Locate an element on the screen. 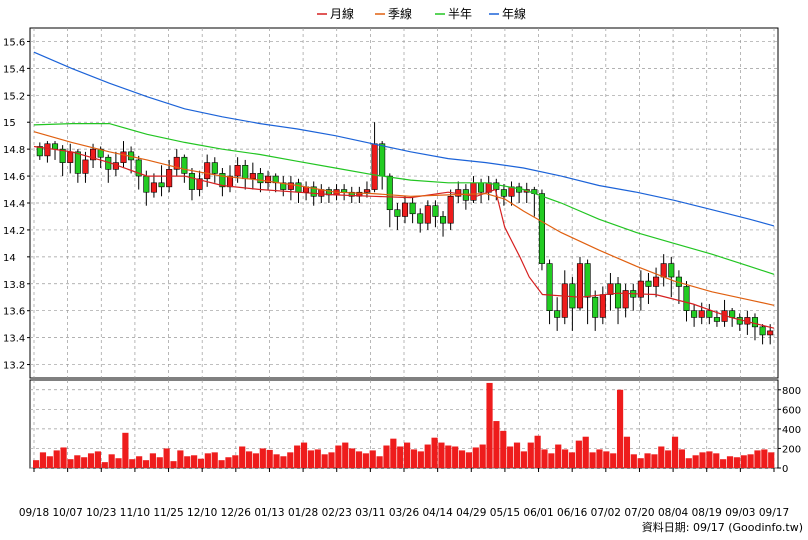 The width and height of the screenshot is (808, 540). x-tick-label: 01/28 is located at coordinates (303, 513).